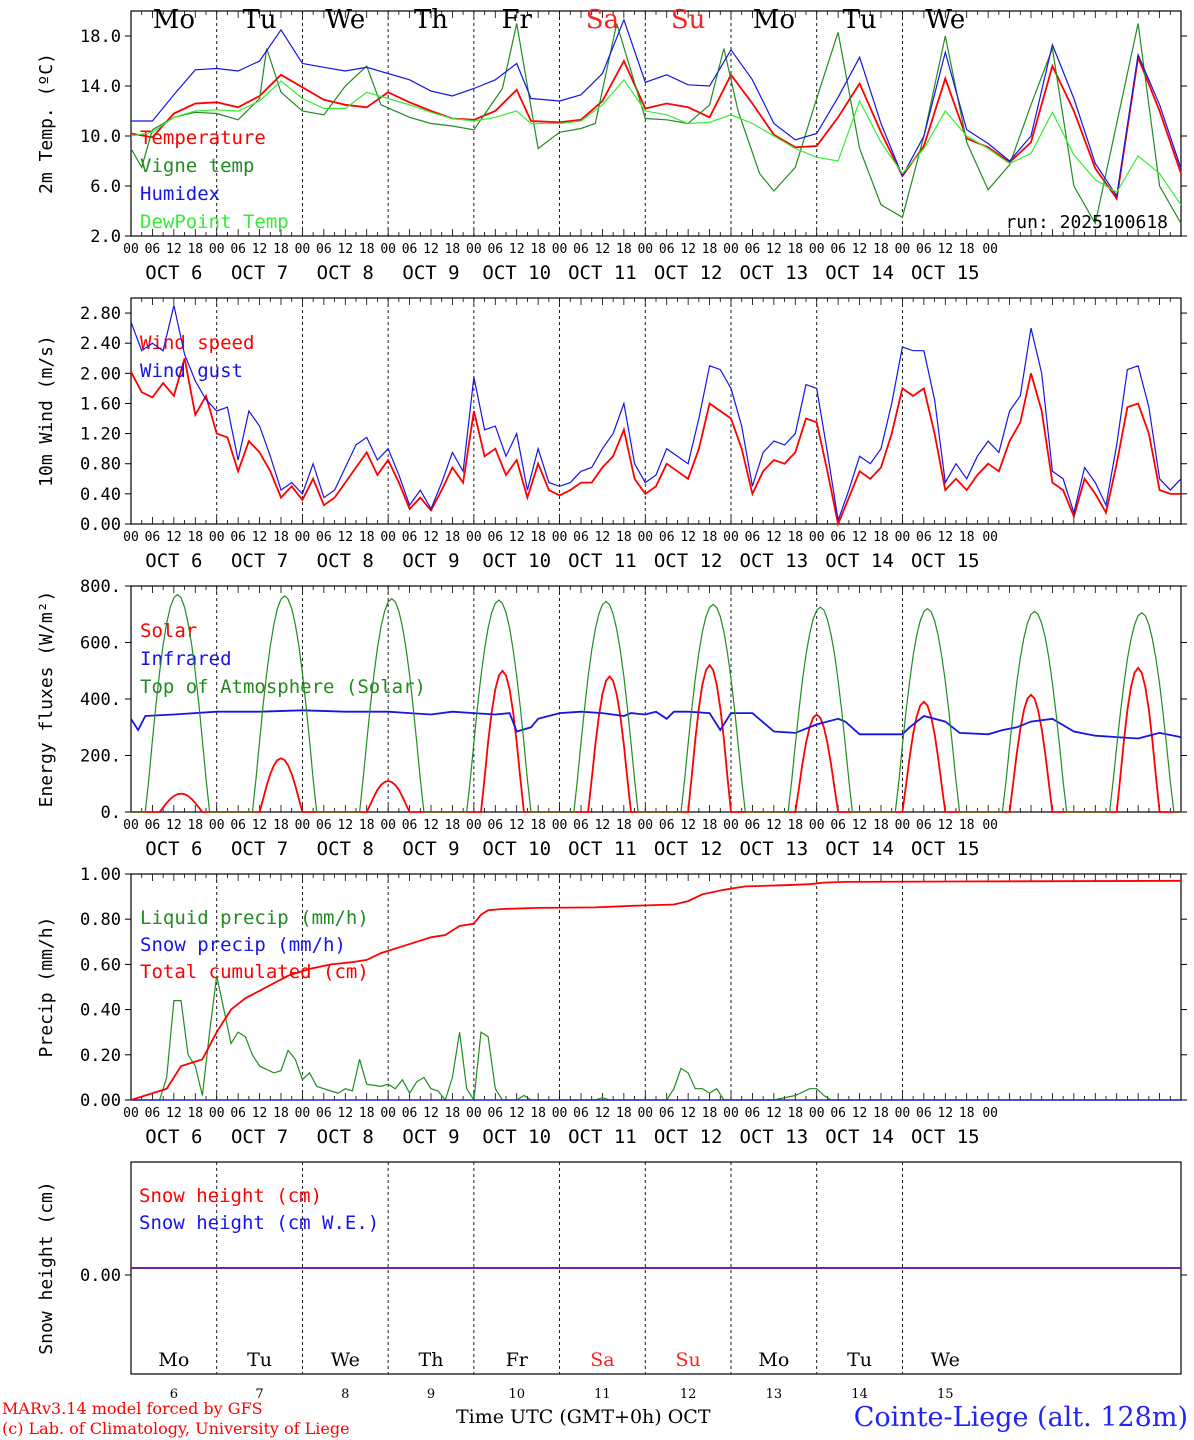 Image resolution: width=1194 pixels, height=1440 pixels. Describe the element at coordinates (656, 123) in the screenshot. I see `panel-1-frame` at that location.